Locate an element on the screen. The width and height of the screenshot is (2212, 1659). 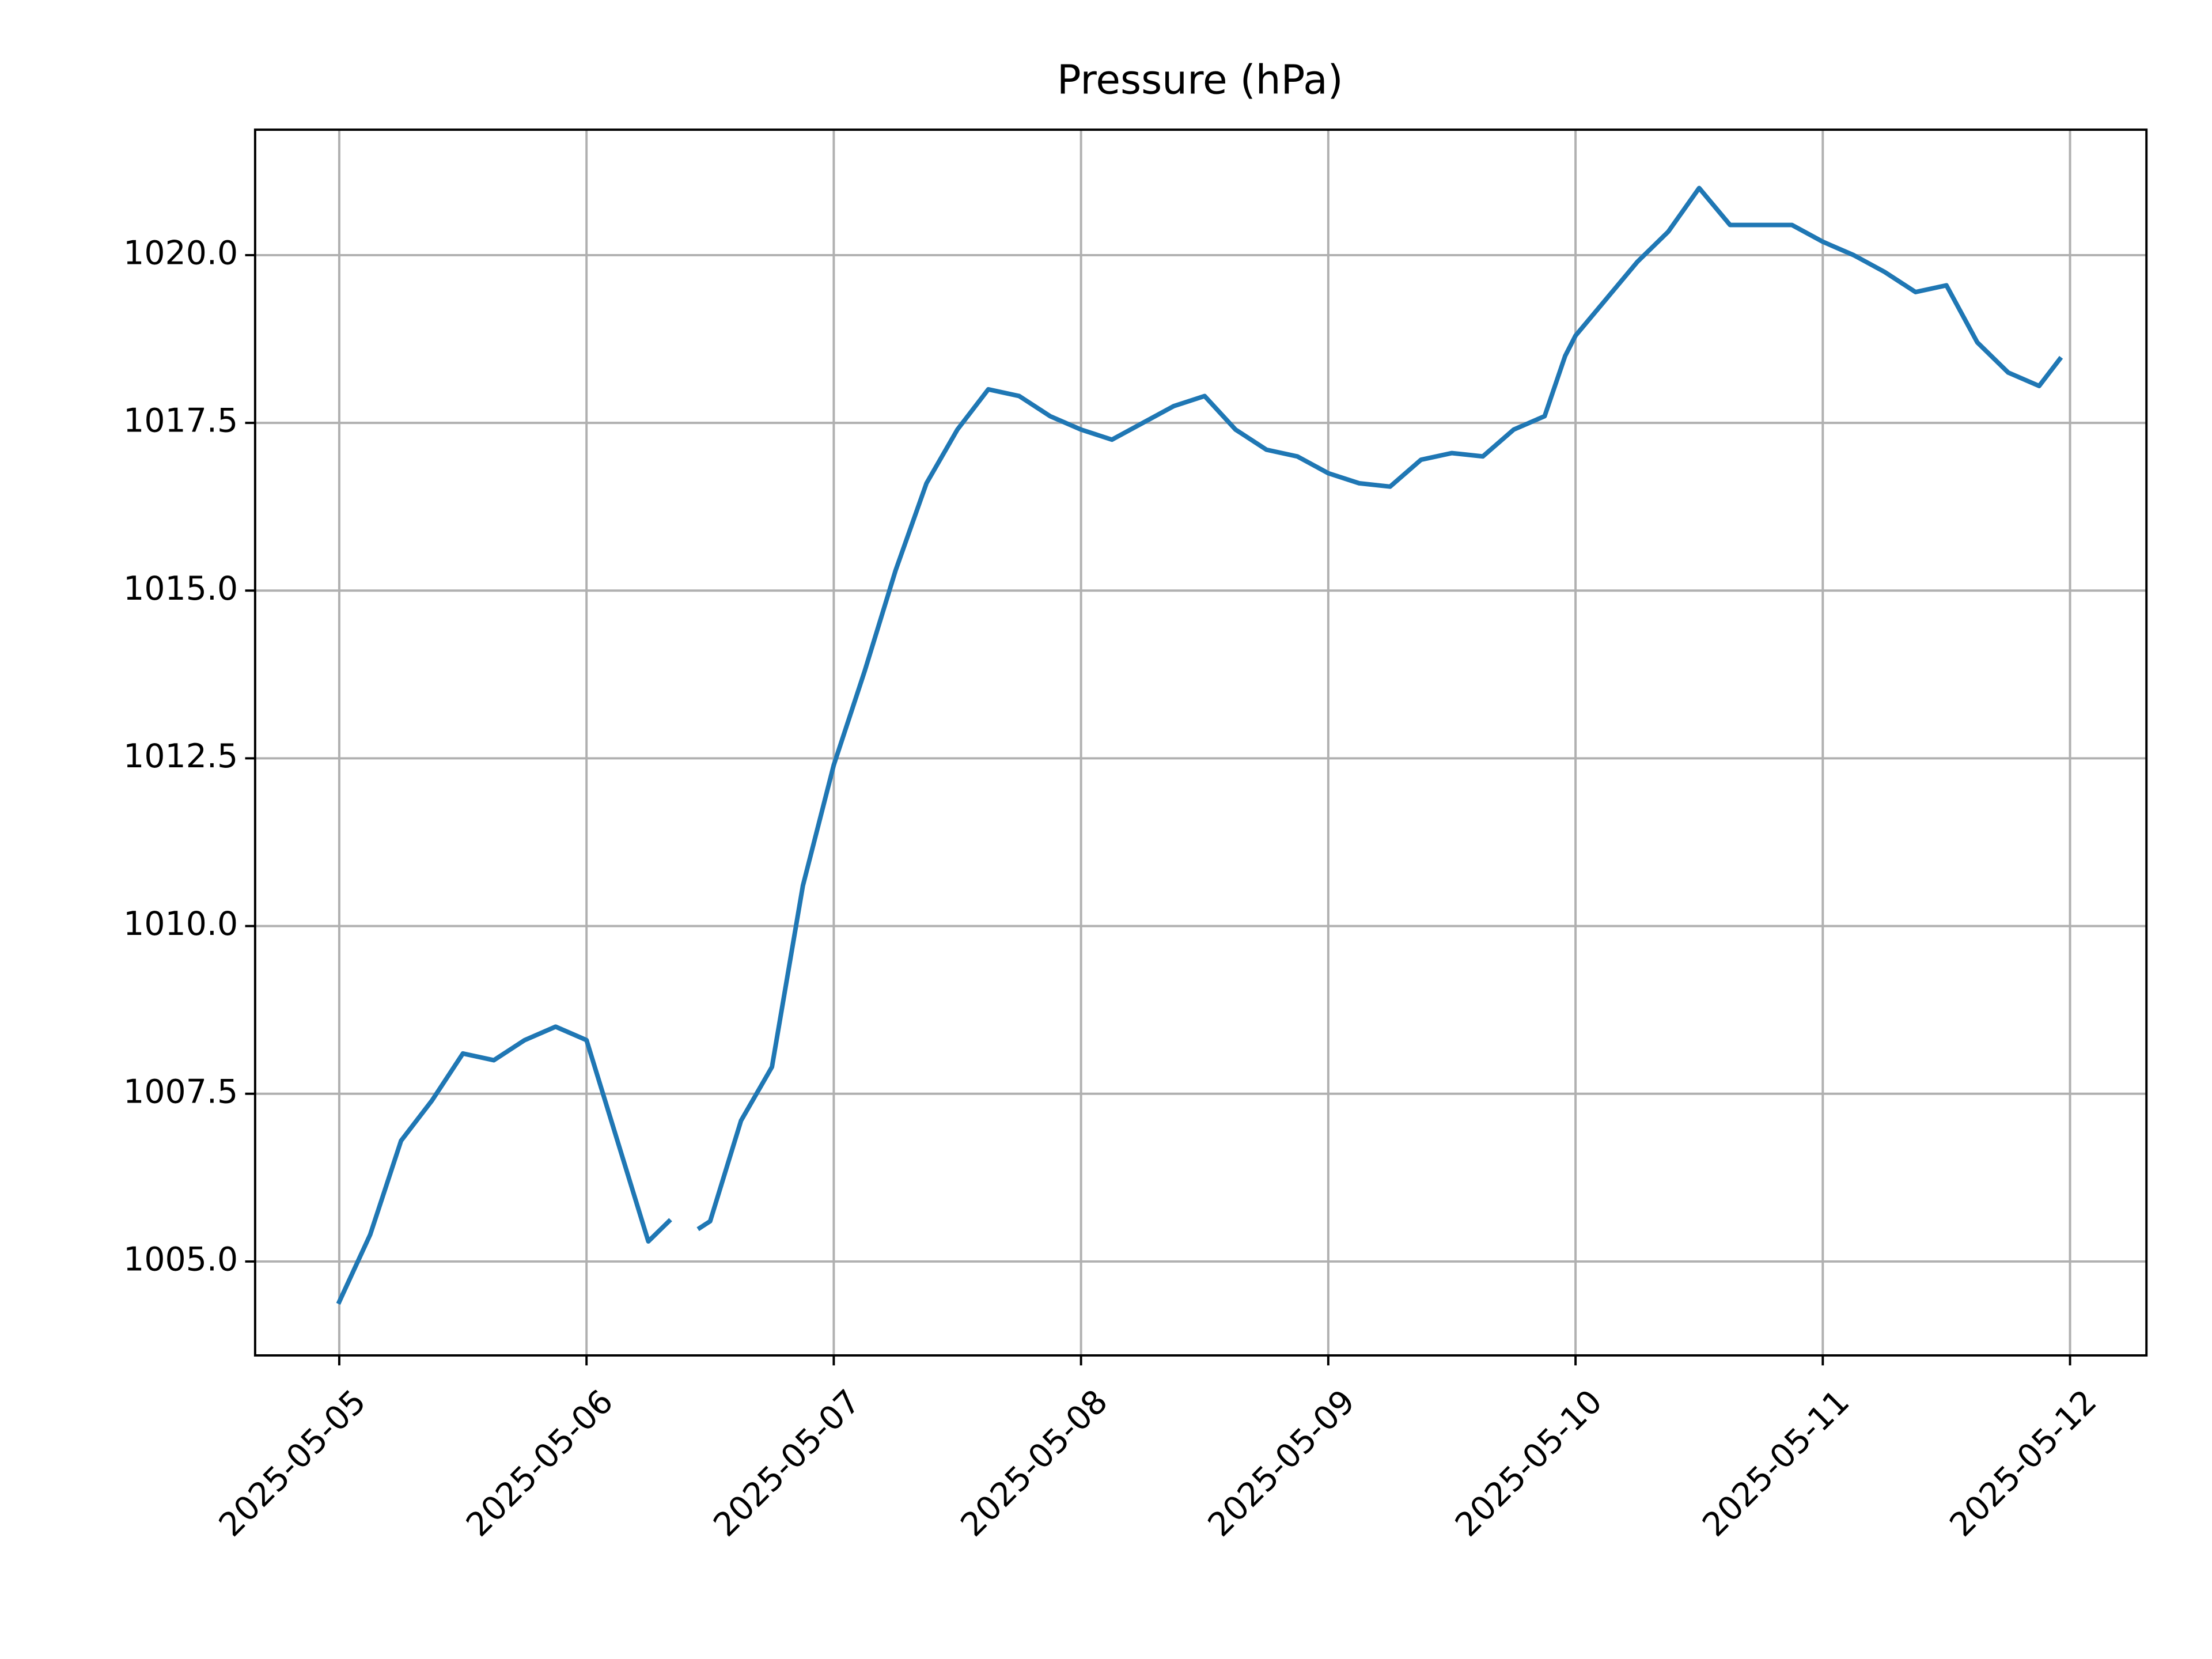
y-tick-label: 1020.0 is located at coordinates (180, 253).